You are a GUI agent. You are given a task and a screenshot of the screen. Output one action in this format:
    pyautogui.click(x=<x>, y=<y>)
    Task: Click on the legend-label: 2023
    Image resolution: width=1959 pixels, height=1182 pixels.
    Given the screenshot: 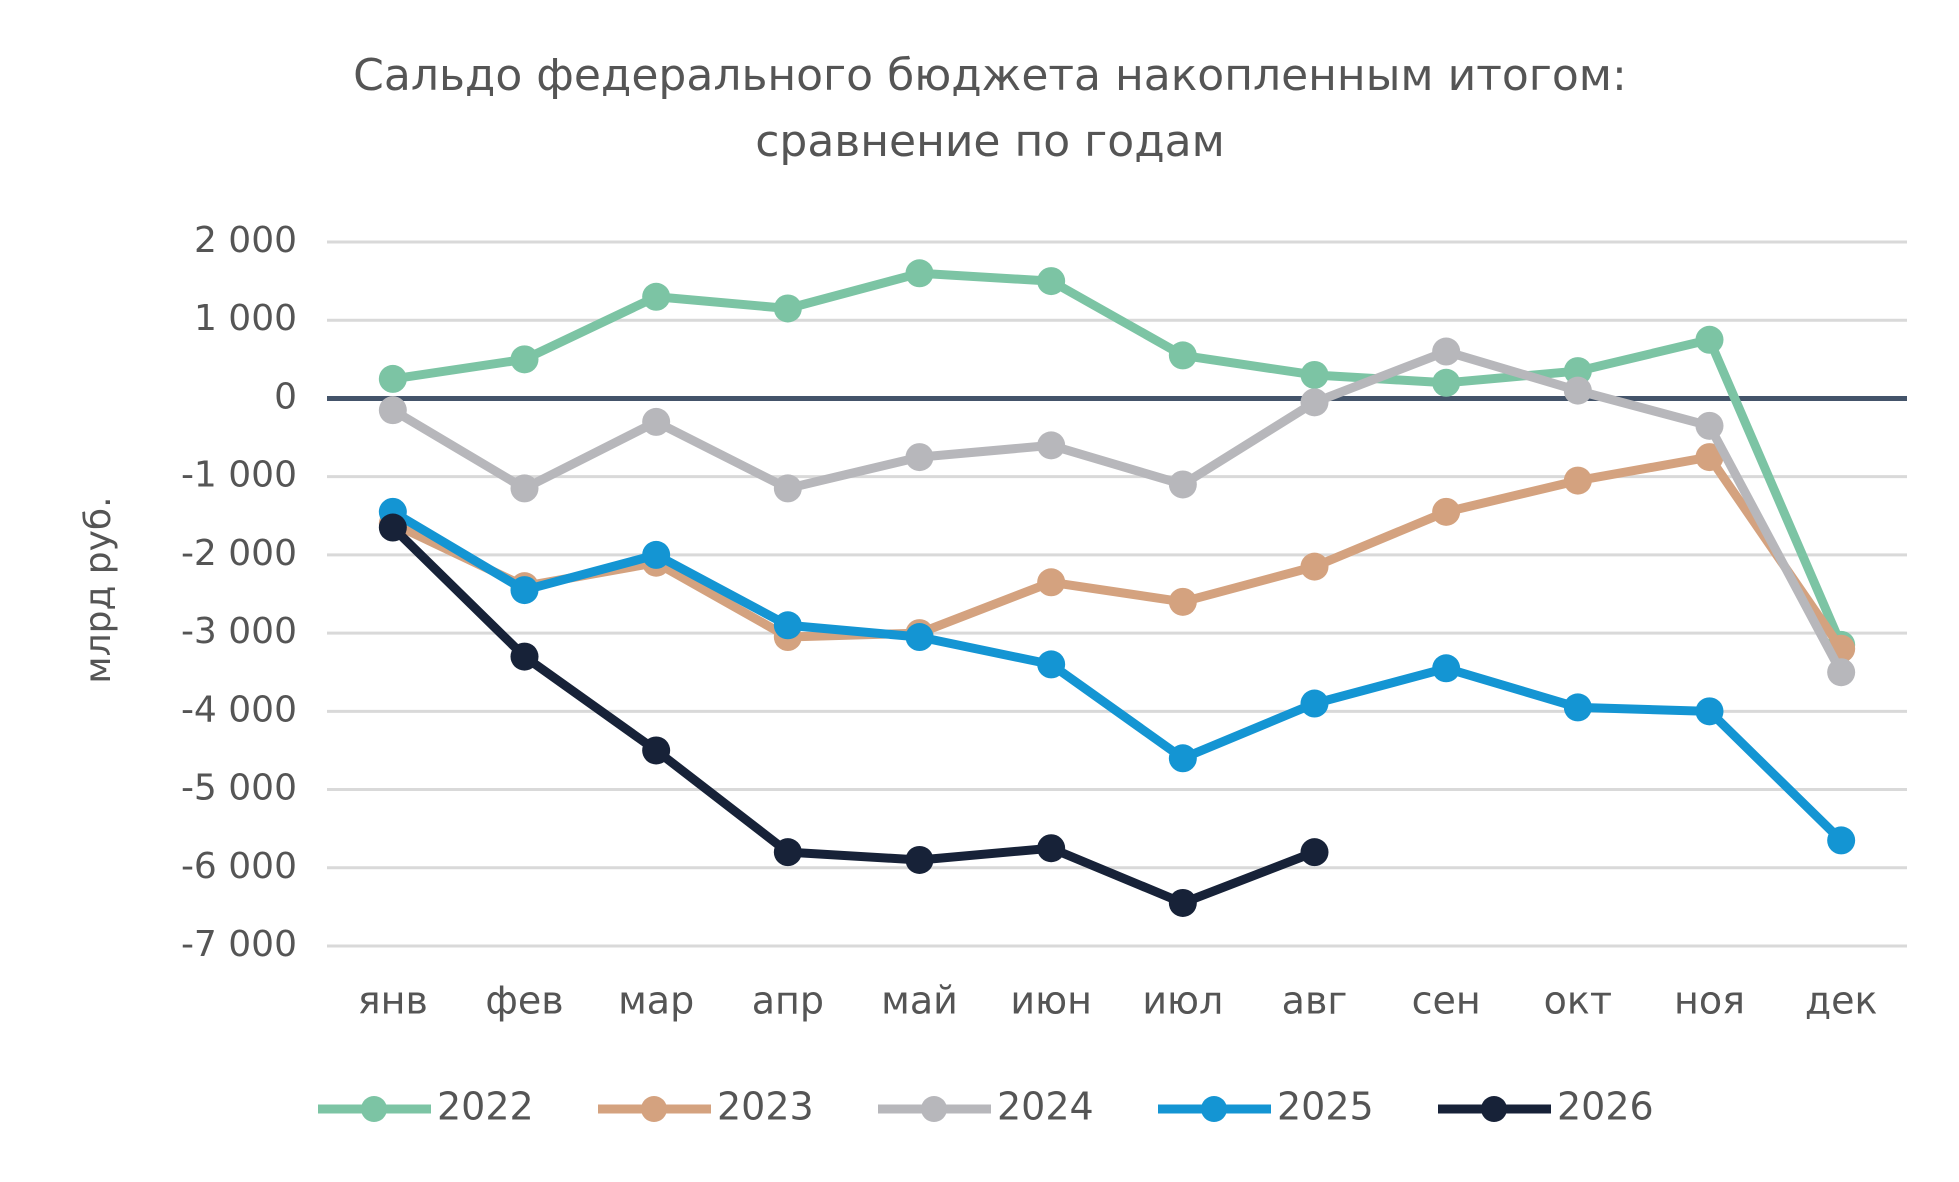 What is the action you would take?
    pyautogui.click(x=765, y=1107)
    